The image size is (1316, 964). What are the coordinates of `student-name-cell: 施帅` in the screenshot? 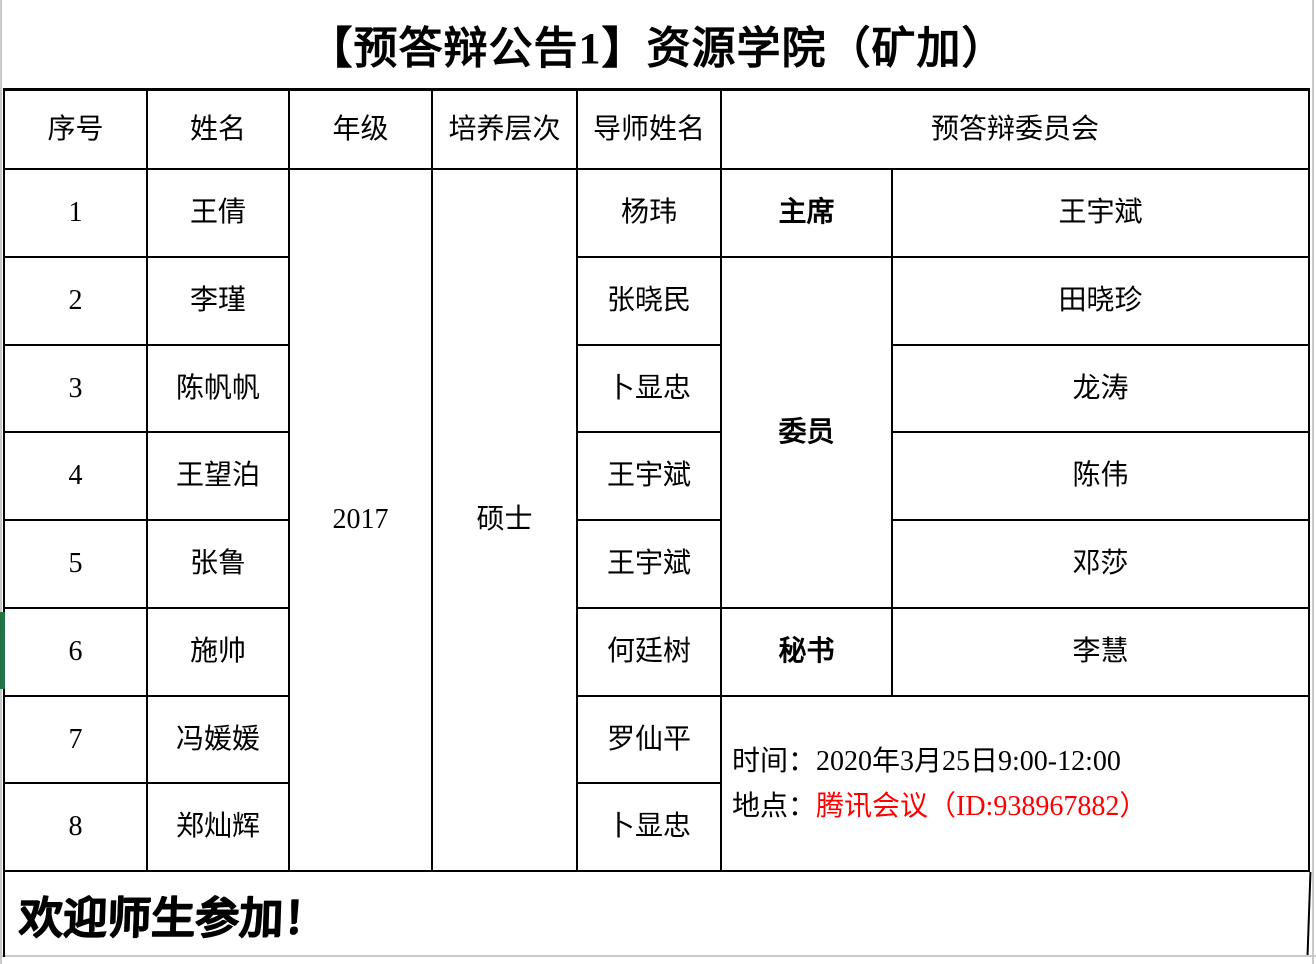 It's located at (219, 653).